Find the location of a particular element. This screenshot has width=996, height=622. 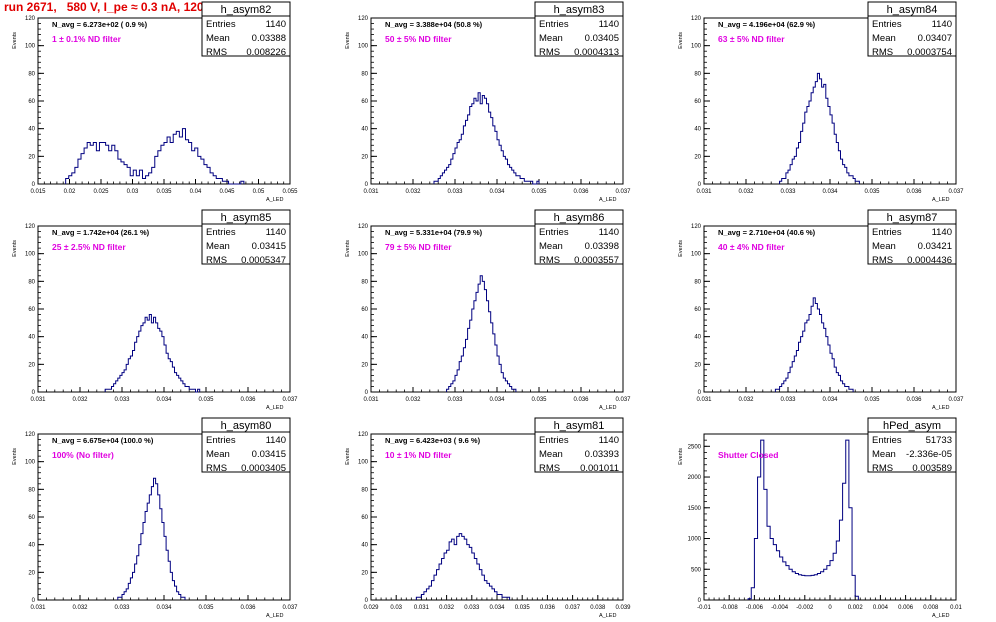

stats-value: 0.008226 is located at coordinates (266, 52).